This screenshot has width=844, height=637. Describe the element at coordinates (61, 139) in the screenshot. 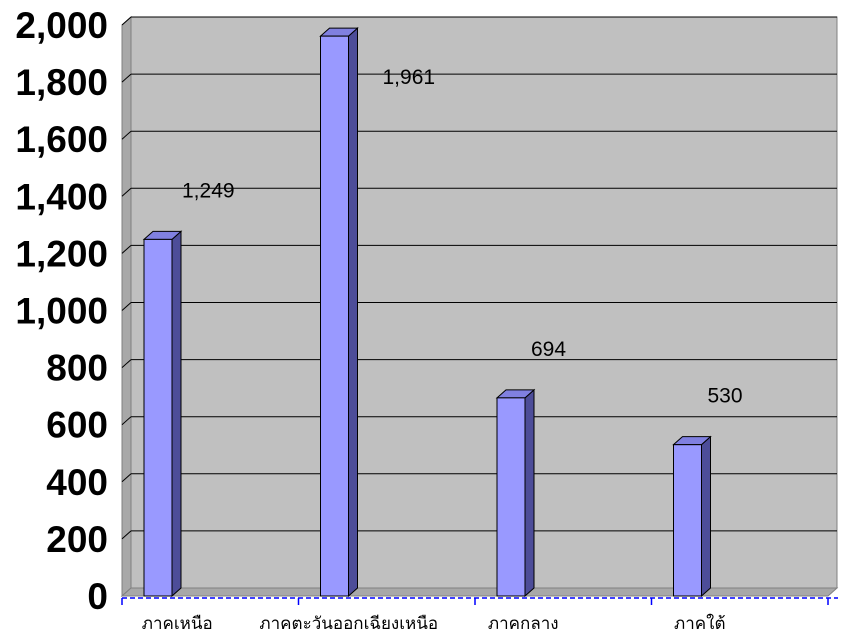

I see `y-tick-label: 1,600` at that location.